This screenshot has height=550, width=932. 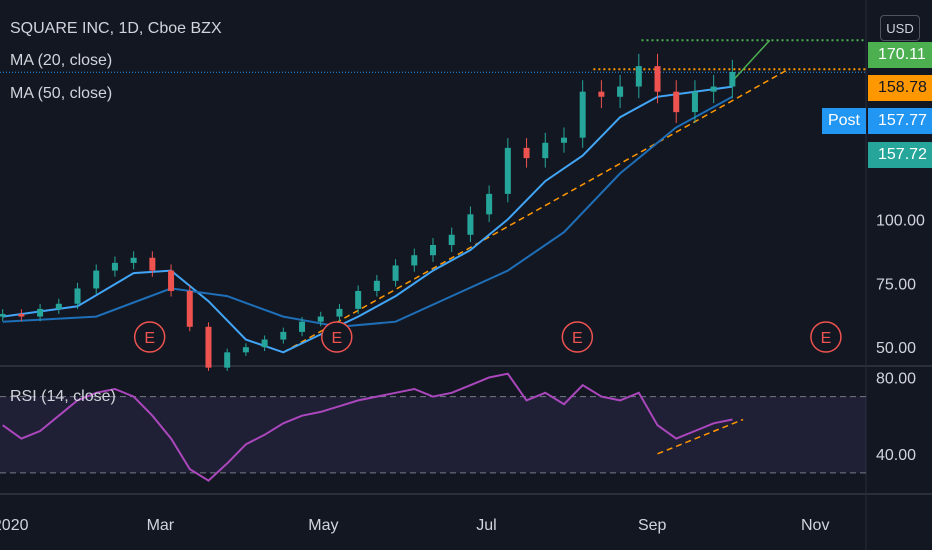 I want to click on rsi-tick-label: 80.00, so click(x=896, y=379).